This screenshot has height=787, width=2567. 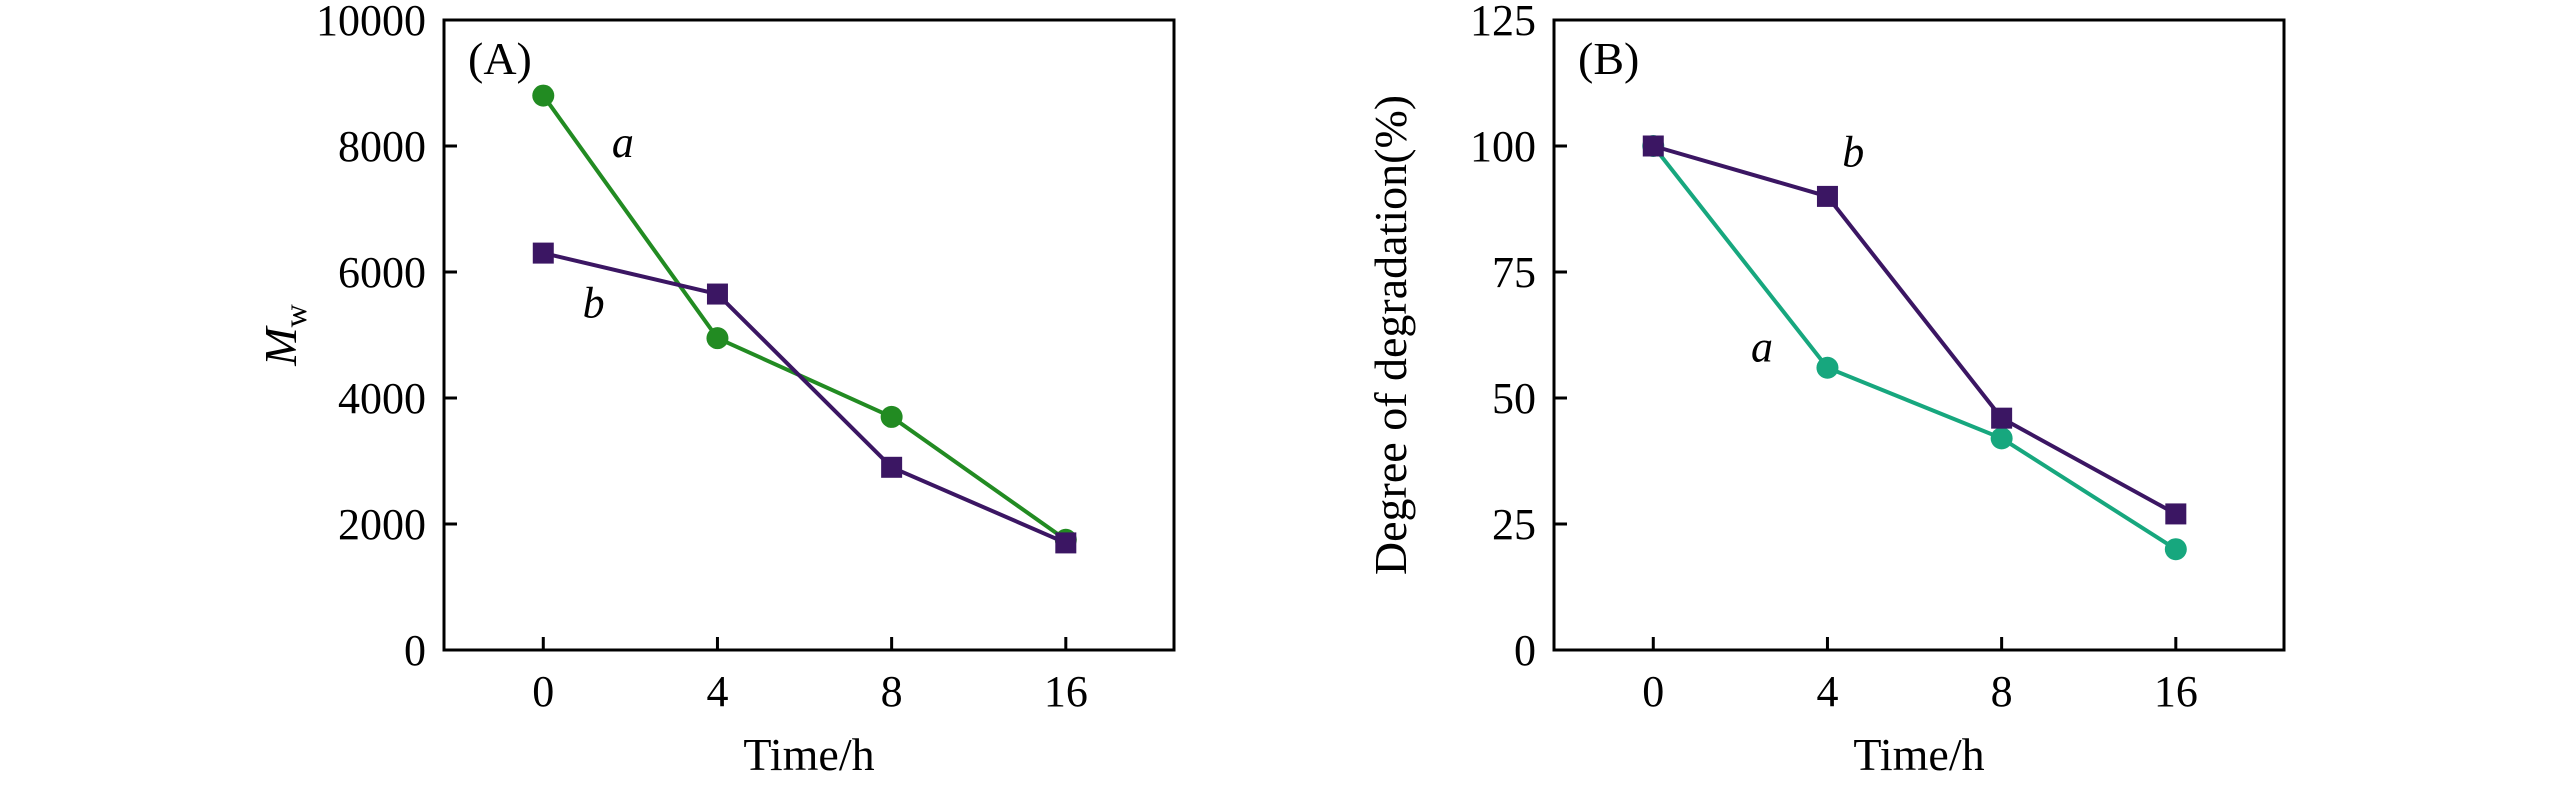 I want to click on panel-label: (A), so click(x=500, y=58).